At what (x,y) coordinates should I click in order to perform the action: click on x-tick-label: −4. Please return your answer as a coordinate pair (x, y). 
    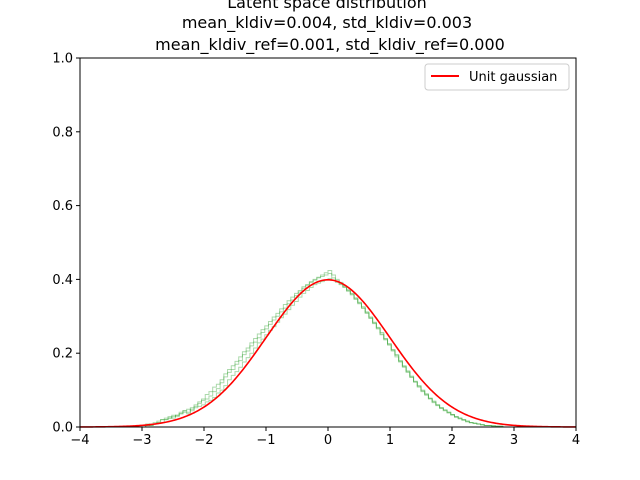
    Looking at the image, I should click on (79, 440).